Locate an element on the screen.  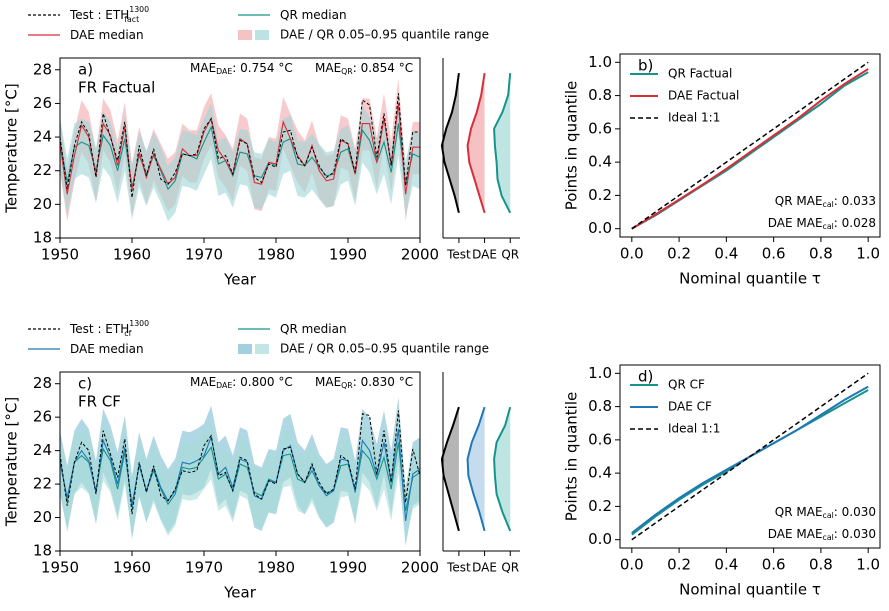
y-axis-label: Temperature [°C] is located at coordinates (12, 462).